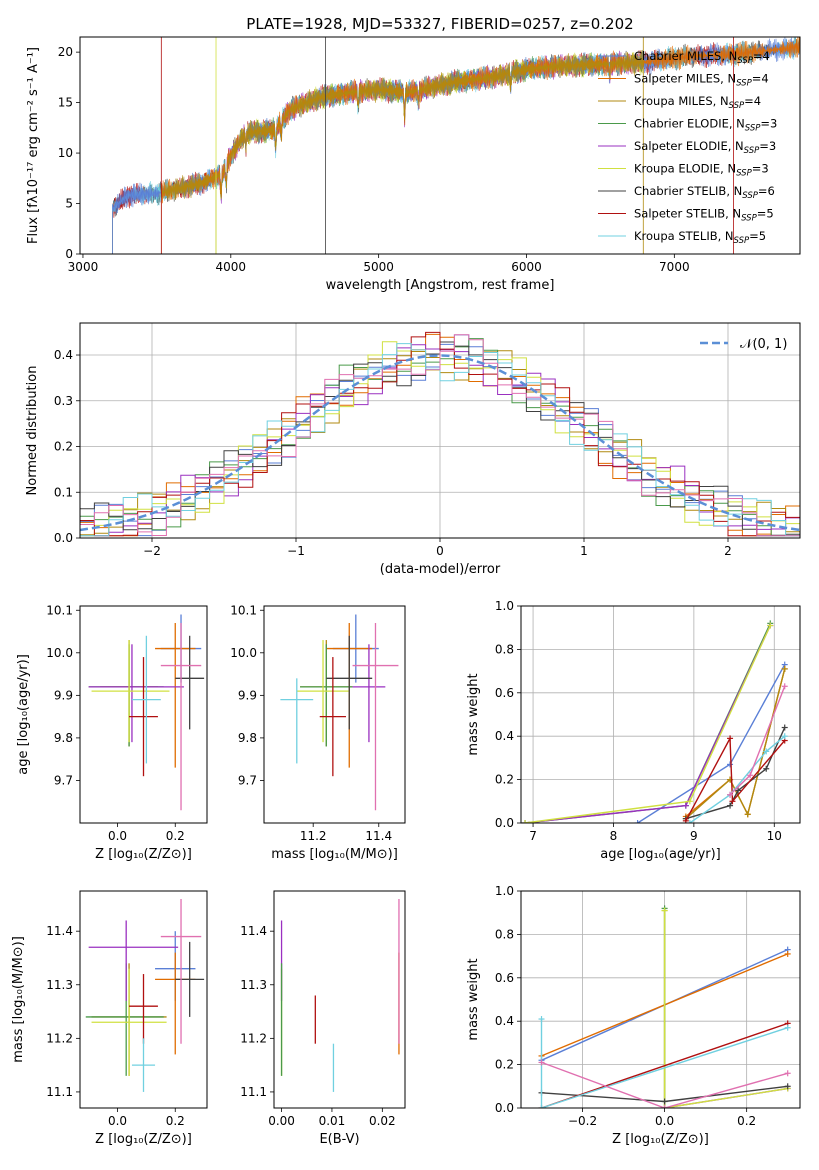  I want to click on weight-series-KrS, so click(664, 1063).